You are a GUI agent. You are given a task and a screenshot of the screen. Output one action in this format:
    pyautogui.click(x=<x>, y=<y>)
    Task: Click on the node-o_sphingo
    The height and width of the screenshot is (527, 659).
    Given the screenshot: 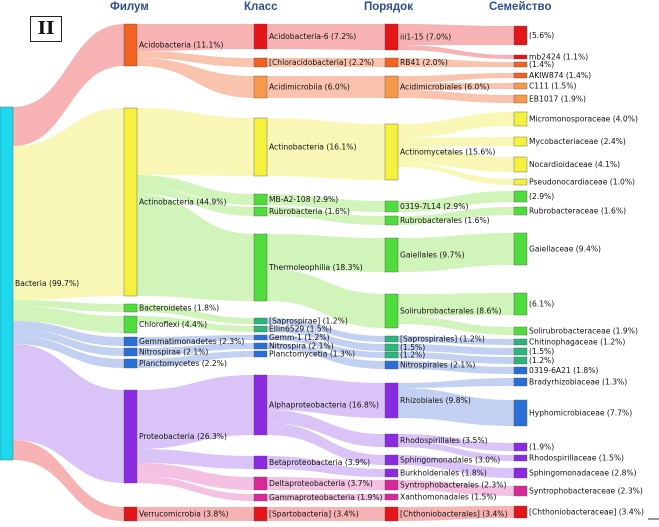 What is the action you would take?
    pyautogui.click(x=391, y=460)
    